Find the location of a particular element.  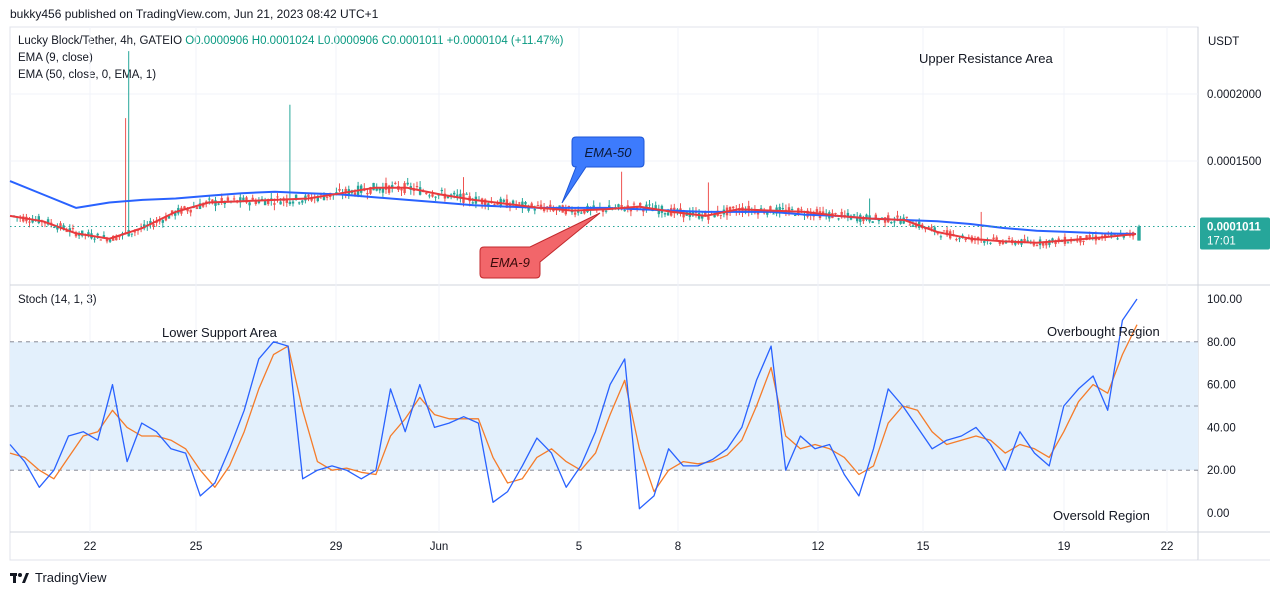

time-tick-label: 29 is located at coordinates (336, 547).